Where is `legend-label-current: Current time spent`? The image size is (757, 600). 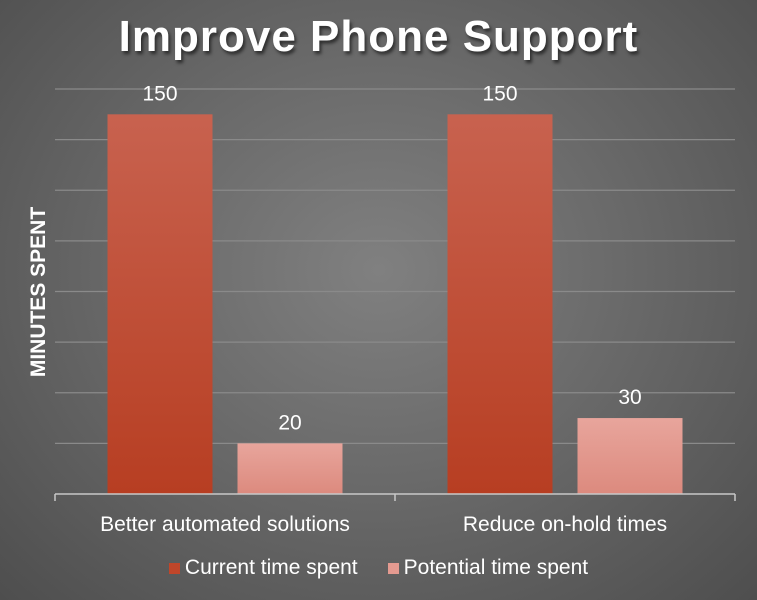 legend-label-current: Current time spent is located at coordinates (271, 567).